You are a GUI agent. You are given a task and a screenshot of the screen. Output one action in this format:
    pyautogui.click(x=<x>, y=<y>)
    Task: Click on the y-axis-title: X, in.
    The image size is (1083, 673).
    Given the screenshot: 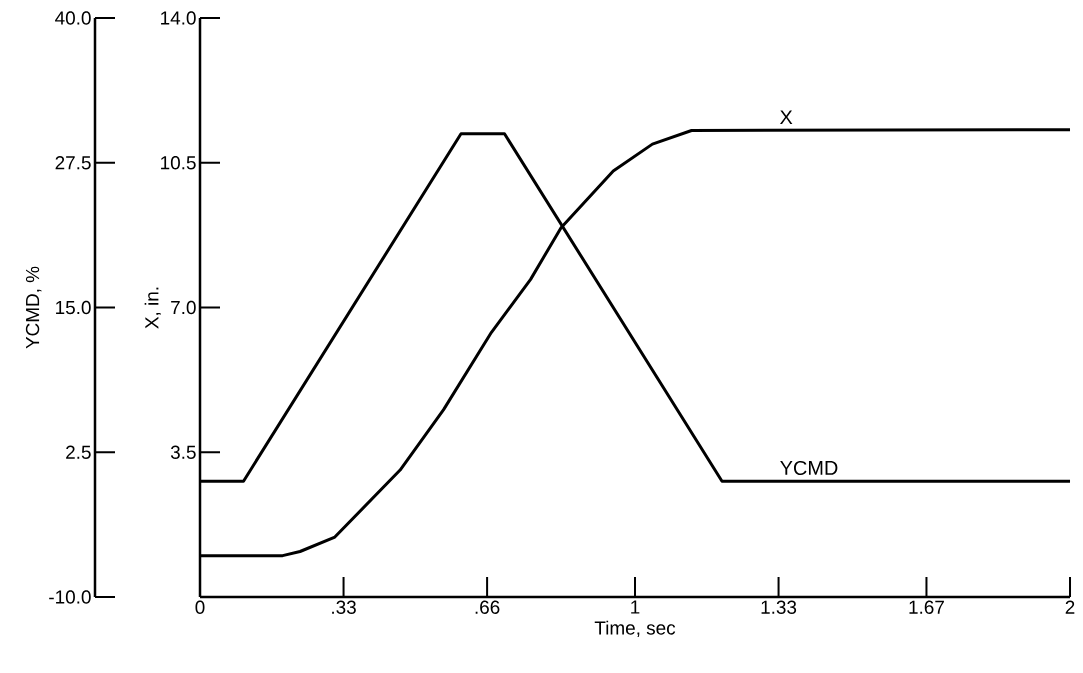 What is the action you would take?
    pyautogui.click(x=152, y=308)
    